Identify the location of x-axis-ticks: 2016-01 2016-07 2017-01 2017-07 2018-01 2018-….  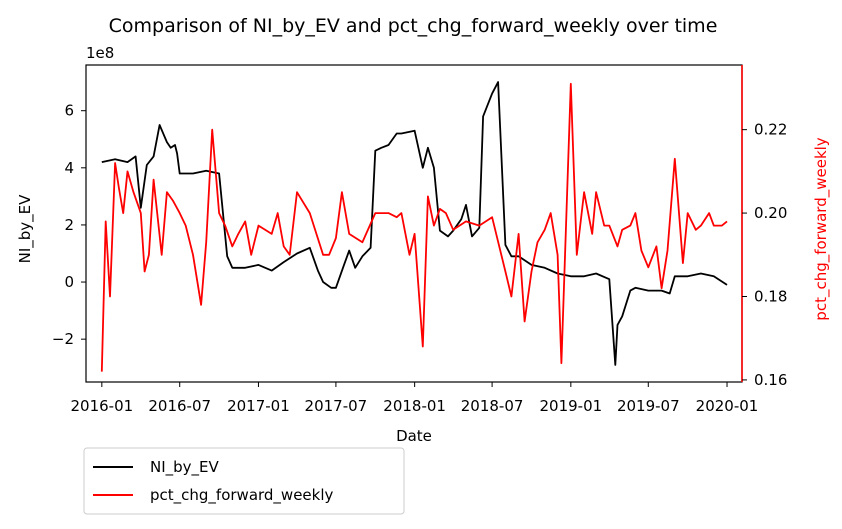
(414, 398).